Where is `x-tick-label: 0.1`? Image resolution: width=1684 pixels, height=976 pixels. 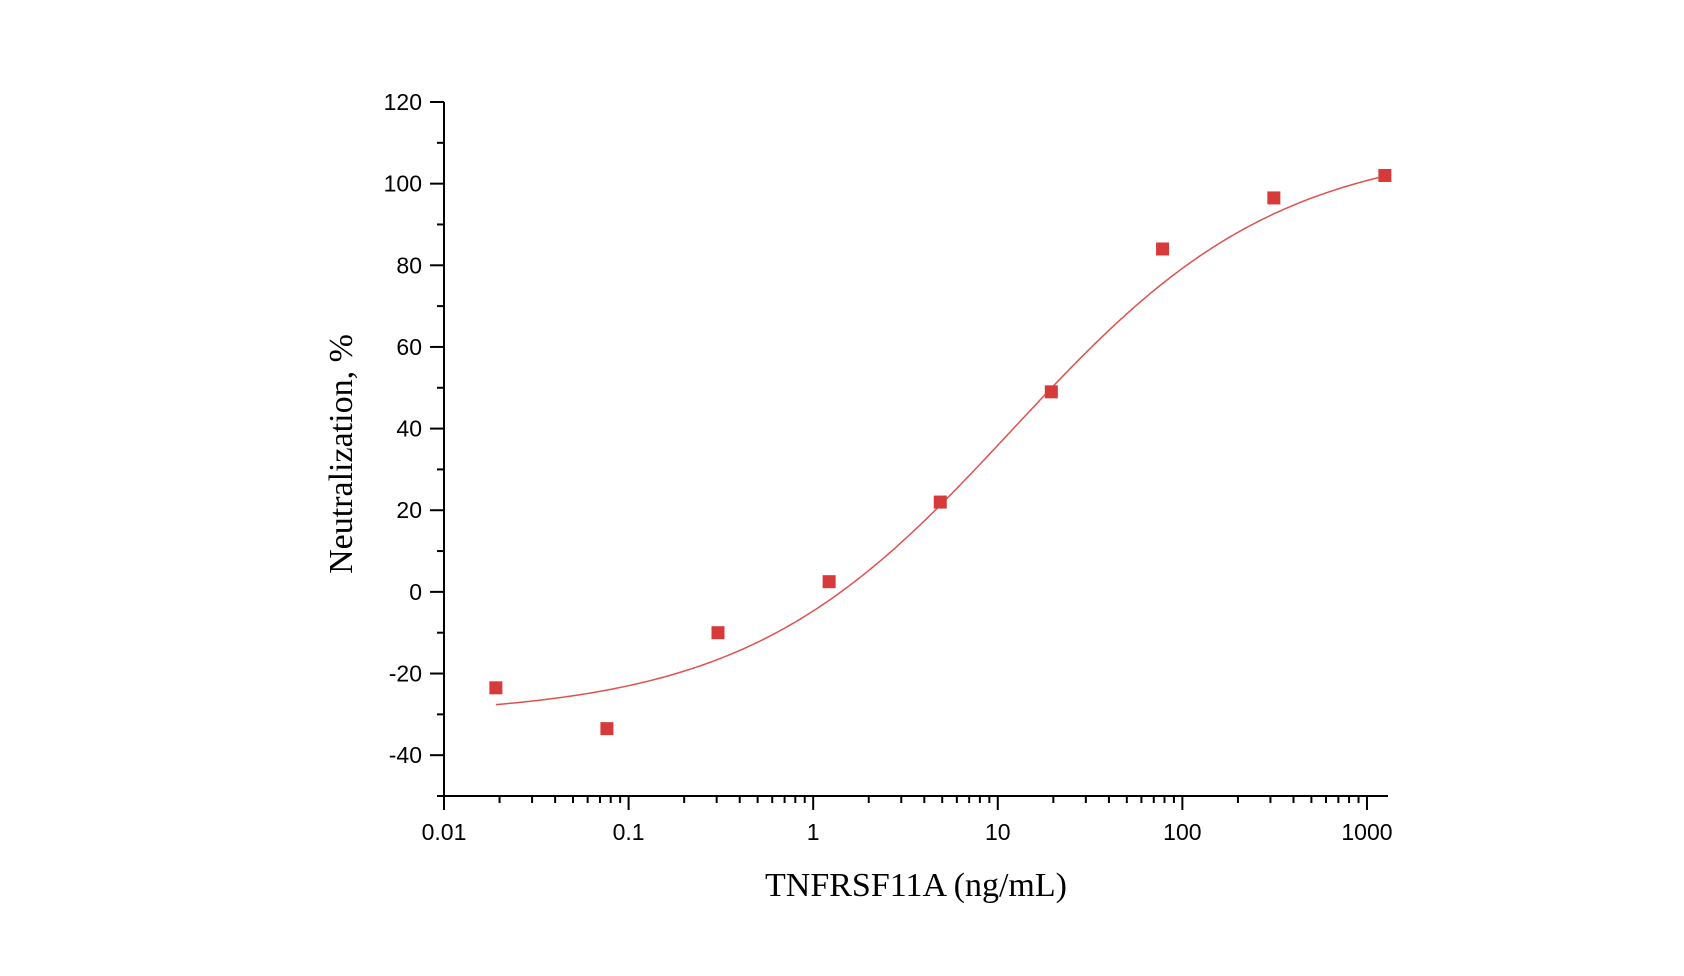 x-tick-label: 0.1 is located at coordinates (629, 832).